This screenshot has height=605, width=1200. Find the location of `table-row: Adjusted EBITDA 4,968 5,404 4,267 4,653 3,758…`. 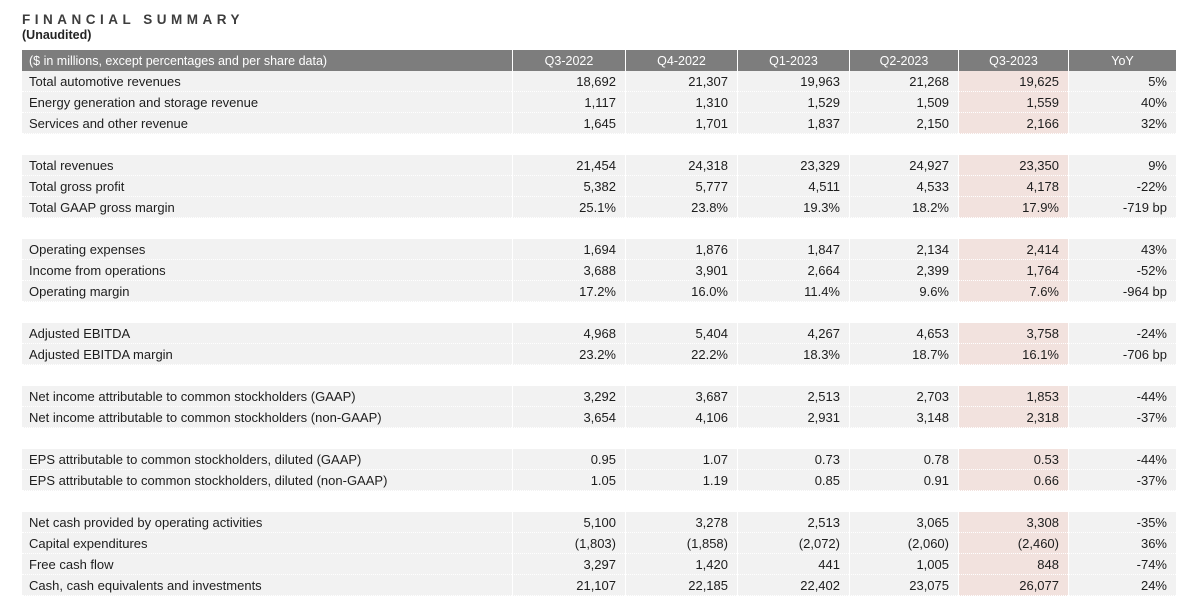

table-row: Adjusted EBITDA 4,968 5,404 4,267 4,653 3,758… is located at coordinates (599, 333).